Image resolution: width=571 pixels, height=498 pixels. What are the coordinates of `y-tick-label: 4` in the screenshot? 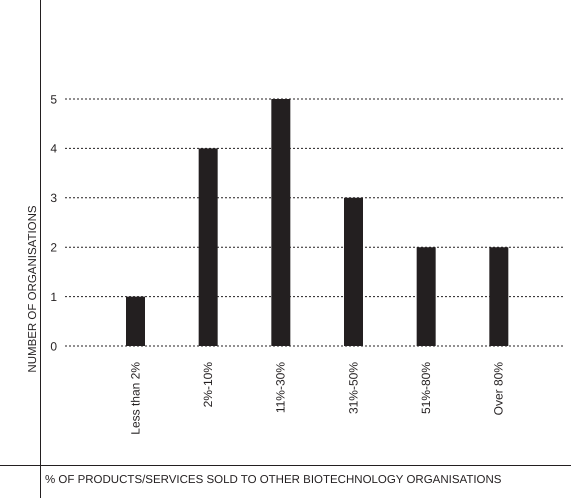 It's located at (54, 149).